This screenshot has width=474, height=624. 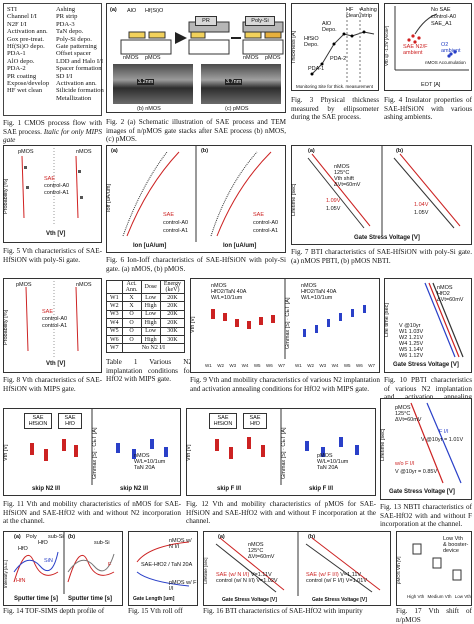 What do you see at coordinates (153, 84) in the screenshot?
I see `tem-image-nmos: 3.2nm` at bounding box center [153, 84].